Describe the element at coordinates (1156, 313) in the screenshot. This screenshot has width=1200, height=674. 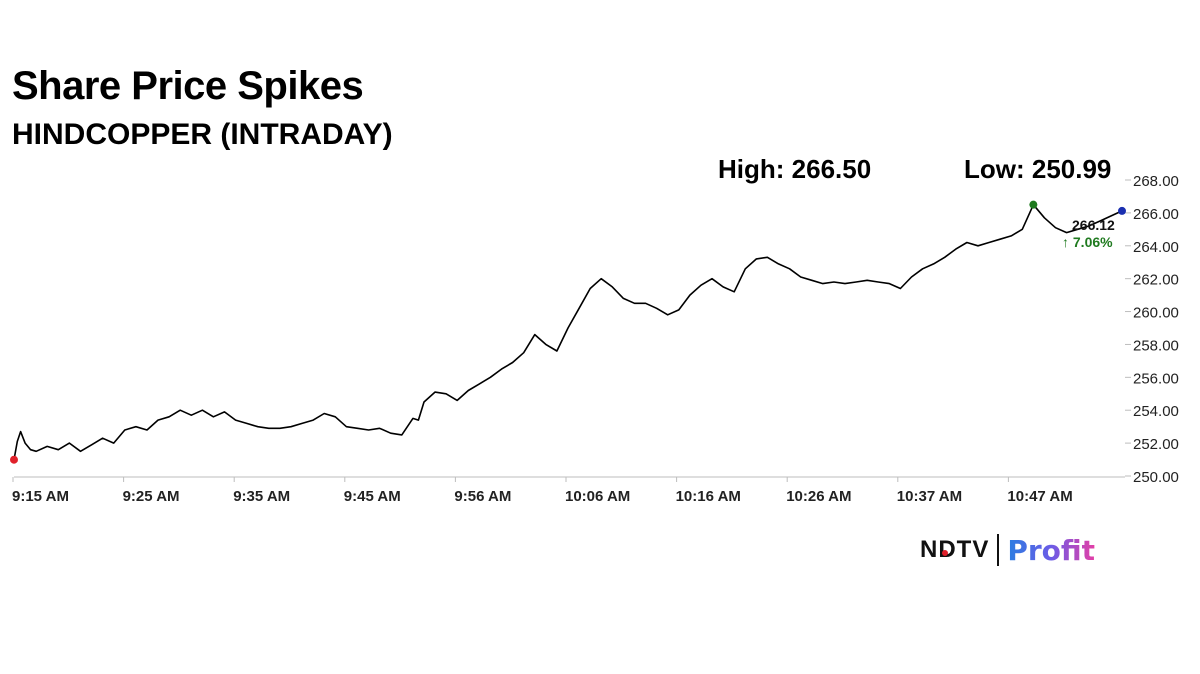
I see `y-tick-label: 260.00` at that location.